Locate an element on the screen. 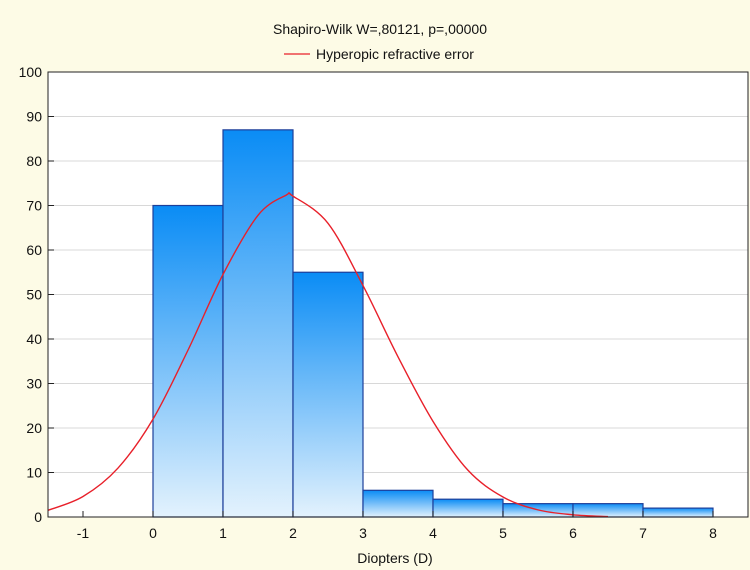 This screenshot has width=750, height=570. y-tick-label-100: 100 is located at coordinates (31, 72).